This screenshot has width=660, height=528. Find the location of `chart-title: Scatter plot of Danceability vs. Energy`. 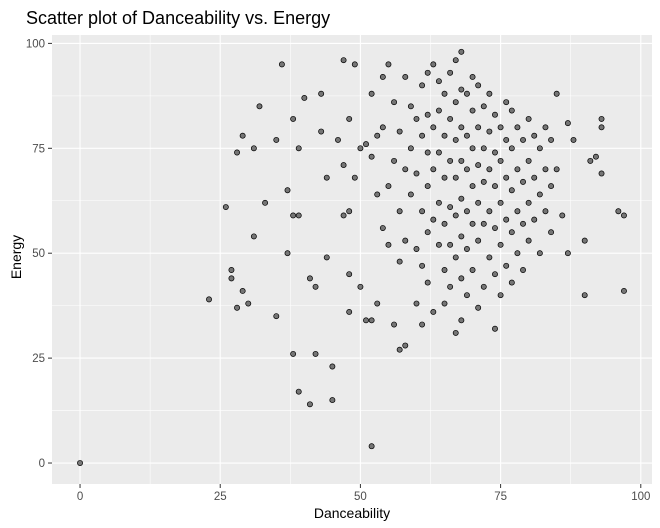

chart-title: Scatter plot of Danceability vs. Energy is located at coordinates (178, 18).